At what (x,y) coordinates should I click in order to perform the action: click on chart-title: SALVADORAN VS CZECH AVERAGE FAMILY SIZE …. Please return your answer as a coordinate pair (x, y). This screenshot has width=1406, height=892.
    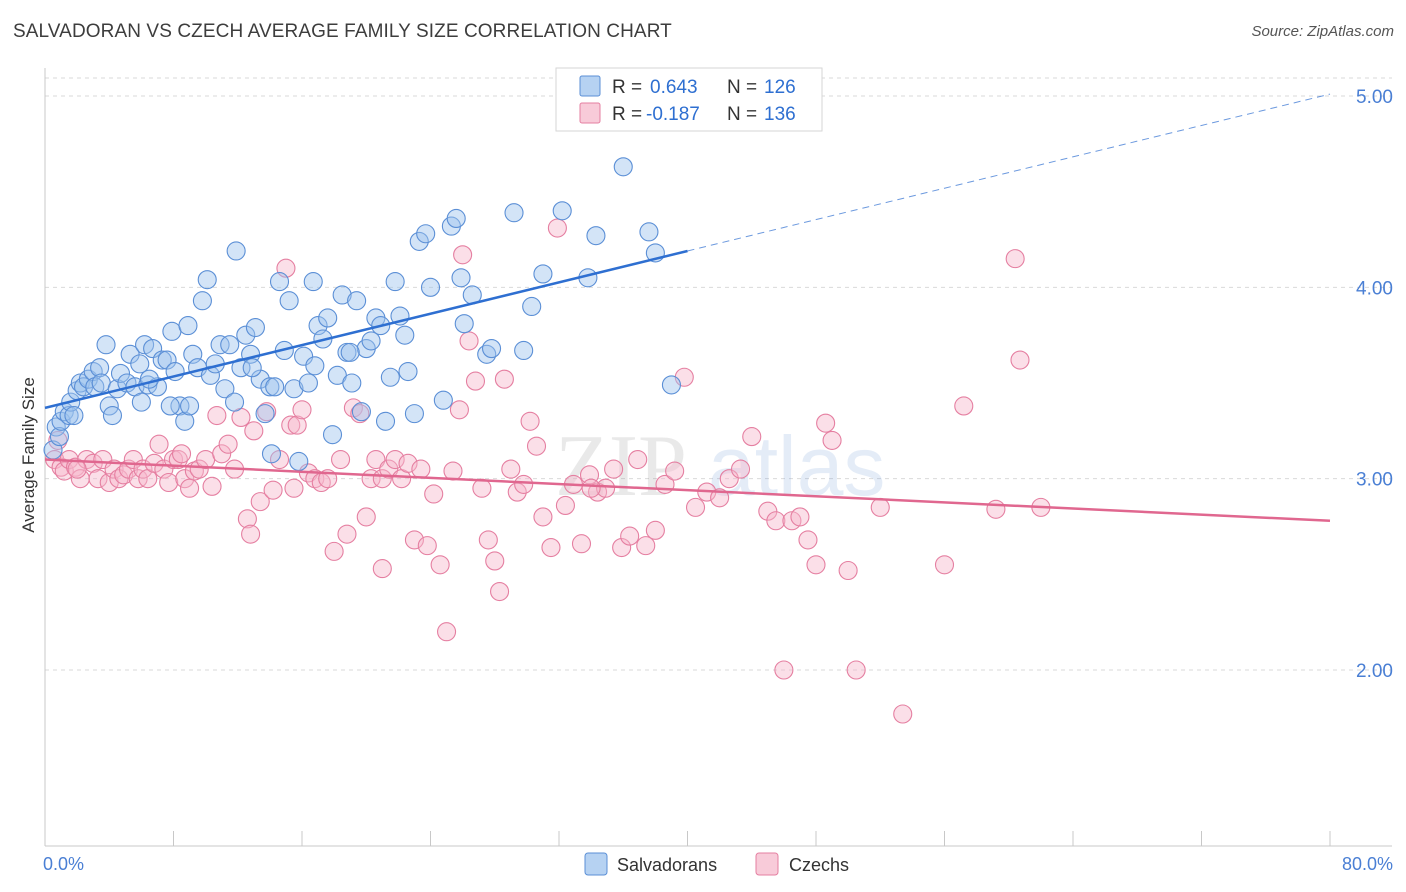
    Looking at the image, I should click on (342, 31).